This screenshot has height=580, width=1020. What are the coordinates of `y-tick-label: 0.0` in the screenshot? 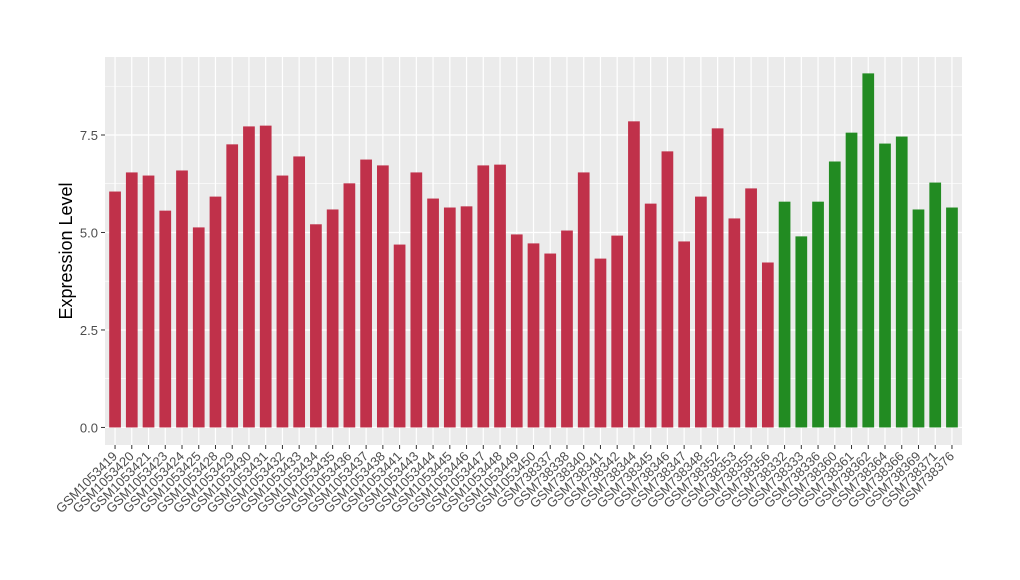 It's located at (89, 427).